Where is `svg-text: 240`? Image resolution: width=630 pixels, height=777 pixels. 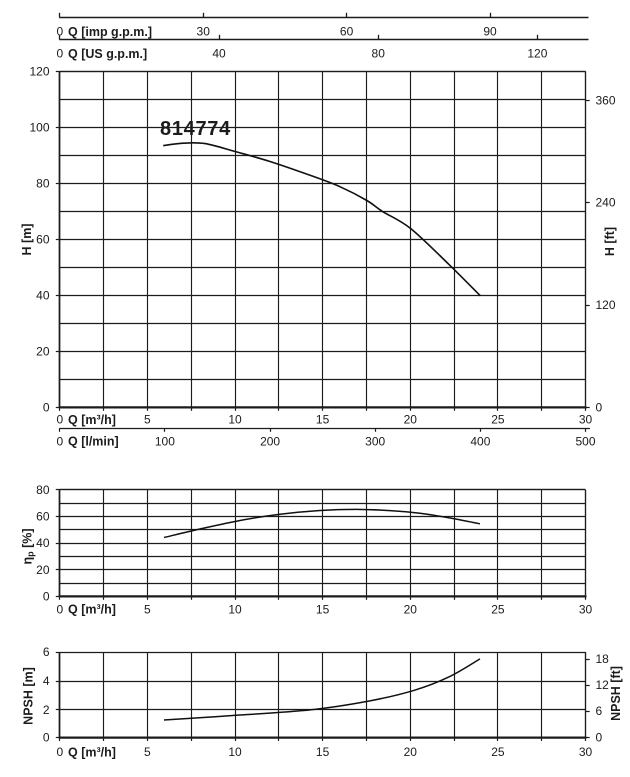 svg-text: 240 is located at coordinates (606, 203).